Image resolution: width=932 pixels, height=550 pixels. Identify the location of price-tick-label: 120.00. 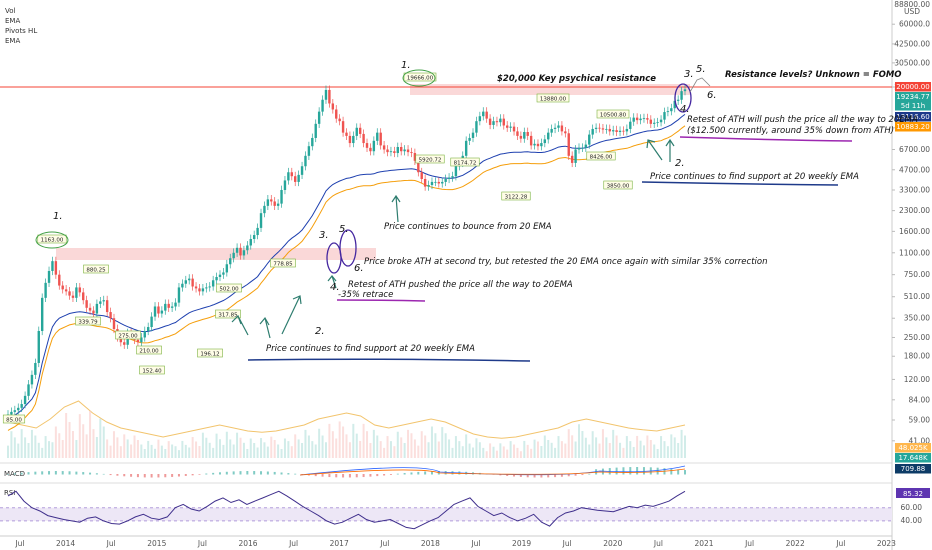
(917, 379).